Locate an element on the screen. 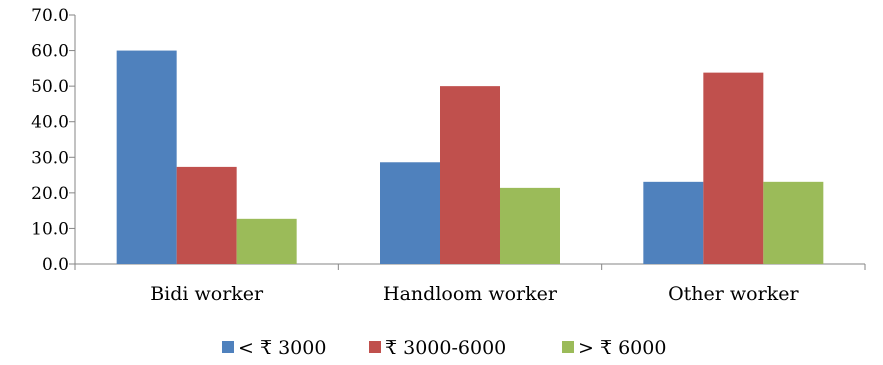  y-tick-label: 60.0 is located at coordinates (50, 52).